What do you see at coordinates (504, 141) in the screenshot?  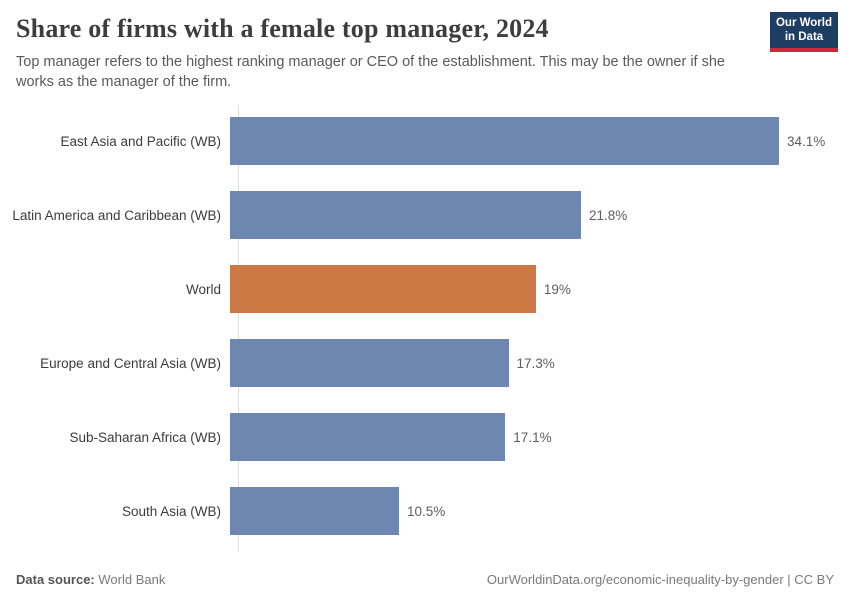 I see `bar-east-asia-and-pacific-wb` at bounding box center [504, 141].